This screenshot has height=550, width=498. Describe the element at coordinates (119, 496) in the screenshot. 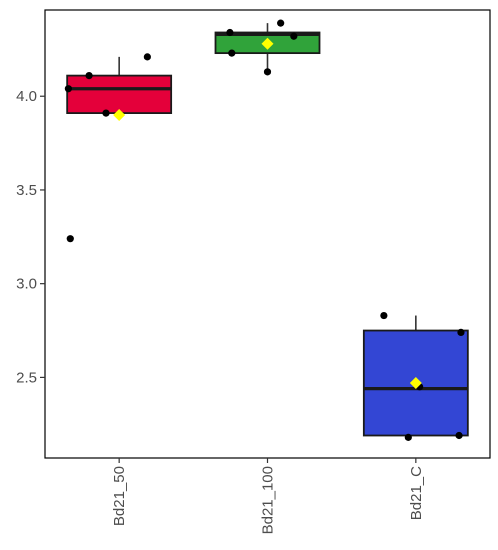

I see `x-tick-label: Bd21_50` at that location.